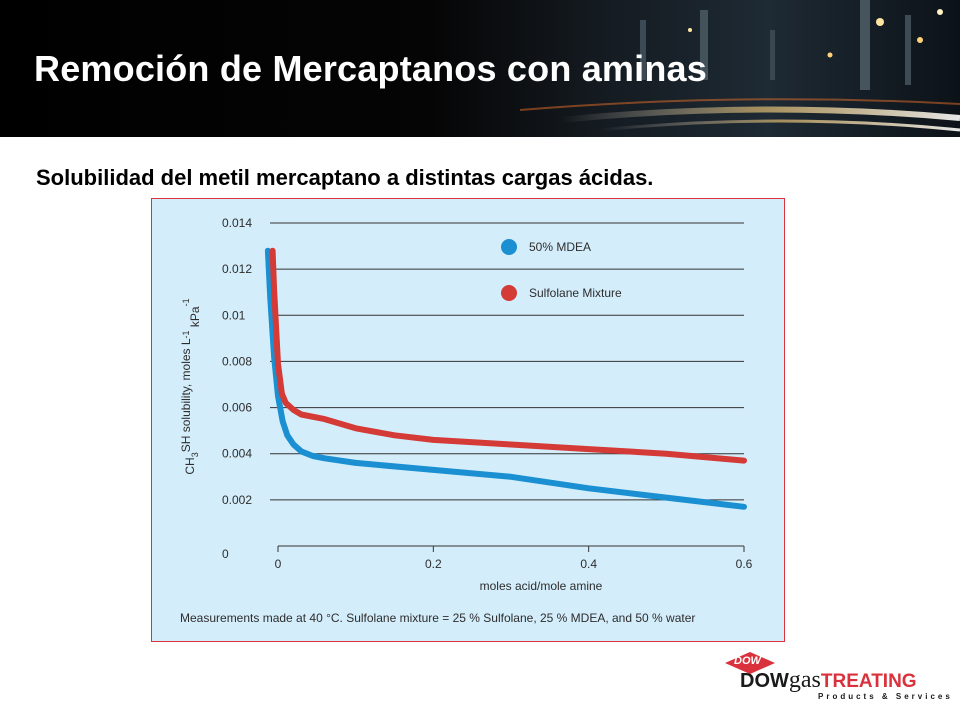 The image size is (960, 720). What do you see at coordinates (225, 554) in the screenshot?
I see `y-tick-label: 0` at bounding box center [225, 554].